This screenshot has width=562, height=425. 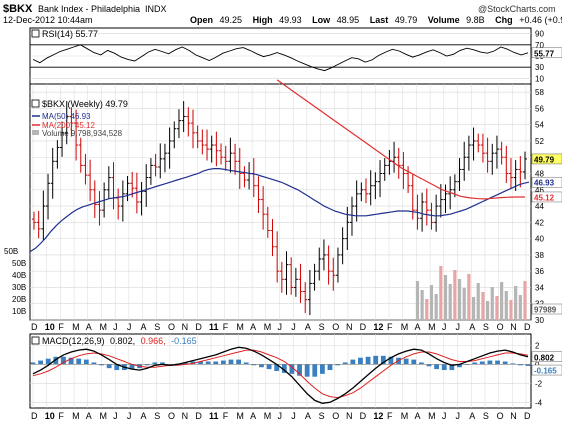 What do you see at coordinates (537, 345) in the screenshot?
I see `macd-tick-label: 2` at bounding box center [537, 345].